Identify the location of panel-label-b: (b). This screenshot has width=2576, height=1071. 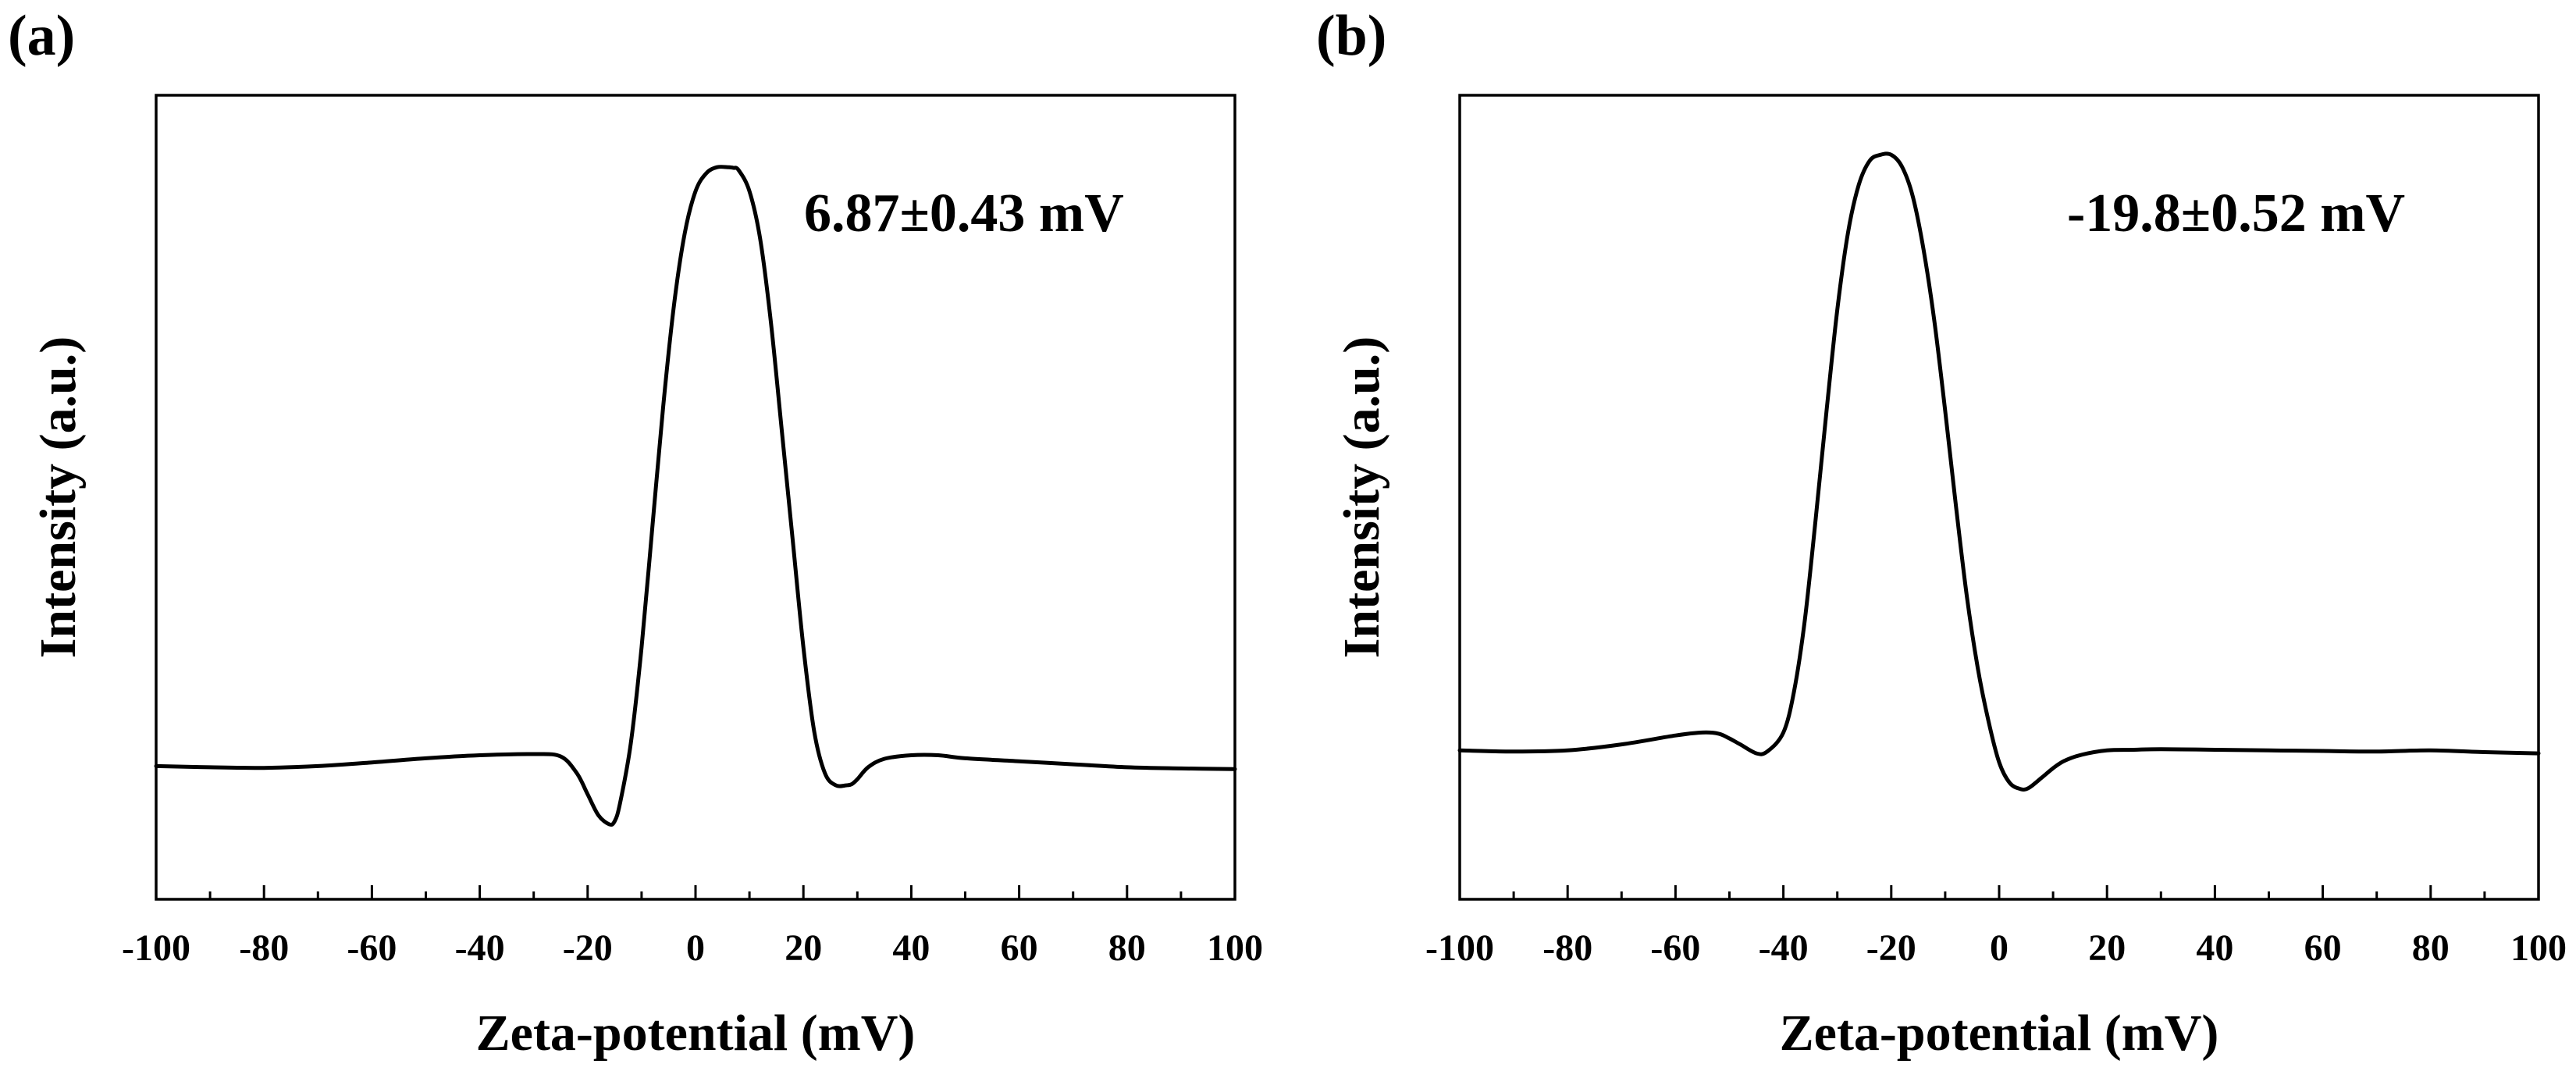
(1351, 36).